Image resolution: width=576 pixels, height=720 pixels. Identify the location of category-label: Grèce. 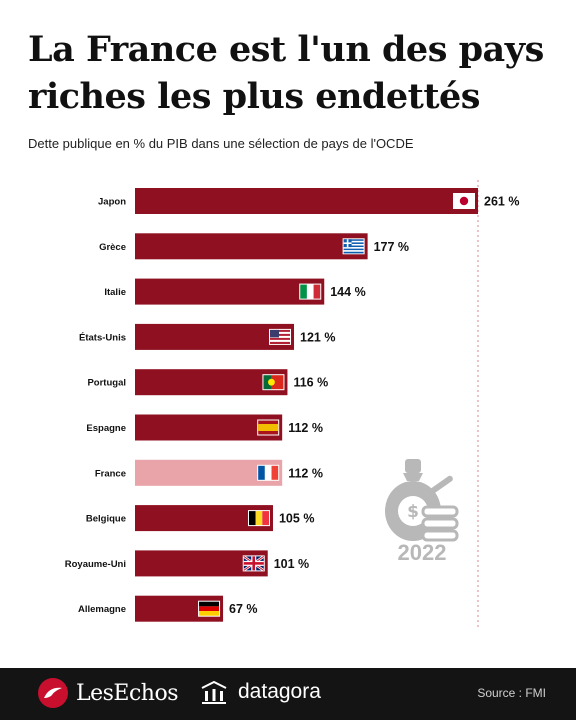
(112, 247).